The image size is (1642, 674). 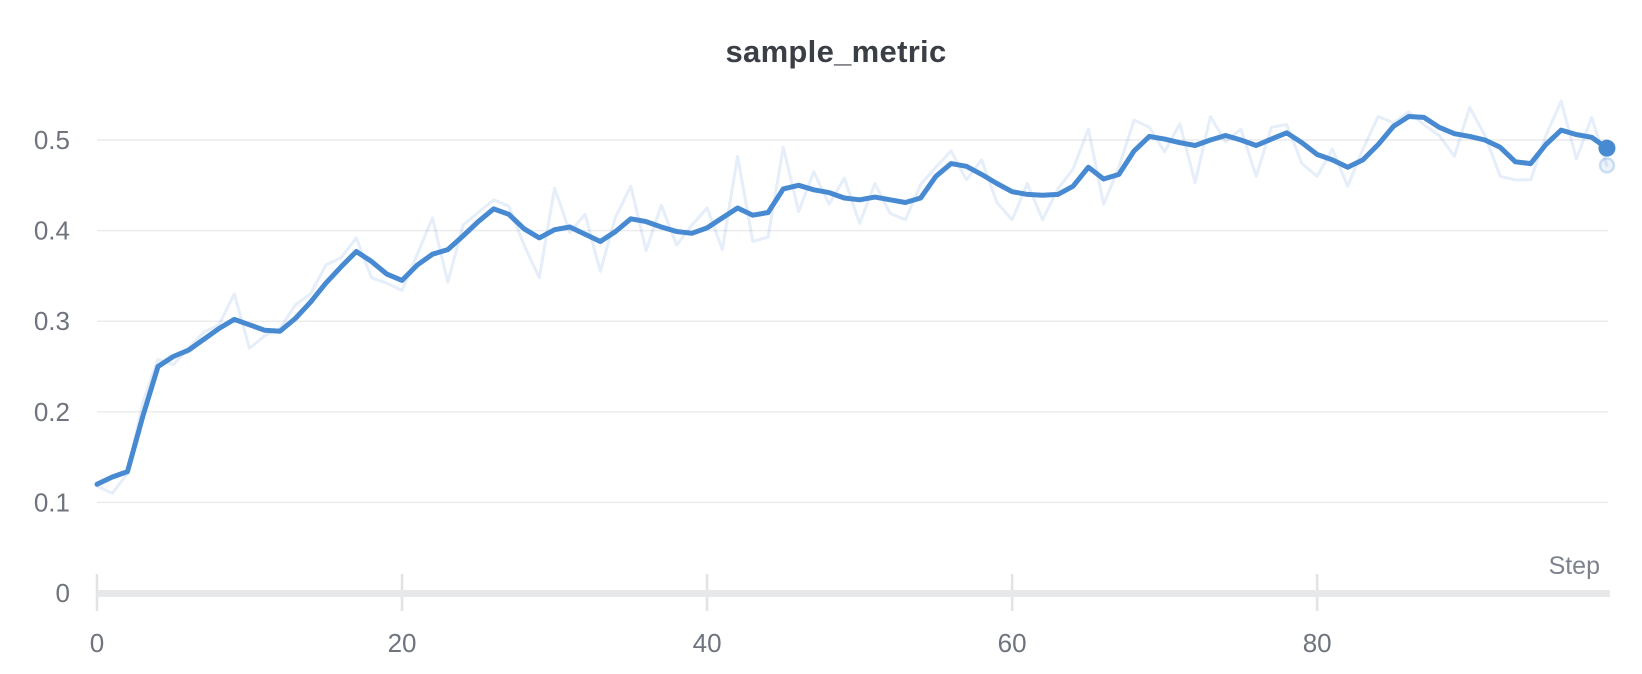 What do you see at coordinates (63, 593) in the screenshot?
I see `y-axis-tick-label: 0` at bounding box center [63, 593].